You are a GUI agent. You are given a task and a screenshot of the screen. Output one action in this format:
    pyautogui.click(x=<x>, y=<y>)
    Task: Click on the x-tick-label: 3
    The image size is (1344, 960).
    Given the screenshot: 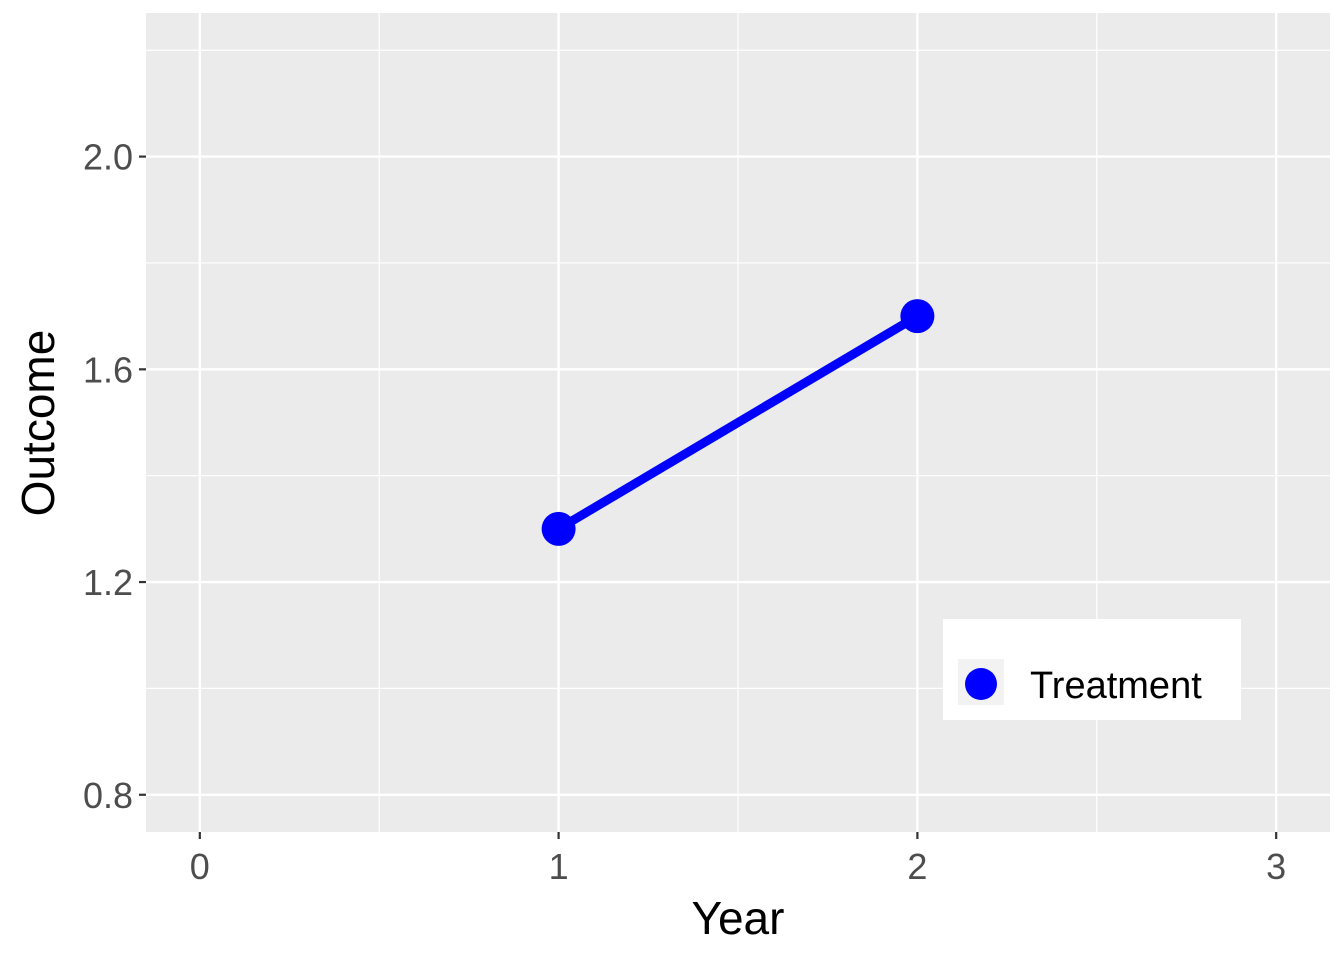 What is the action you would take?
    pyautogui.click(x=1276, y=866)
    